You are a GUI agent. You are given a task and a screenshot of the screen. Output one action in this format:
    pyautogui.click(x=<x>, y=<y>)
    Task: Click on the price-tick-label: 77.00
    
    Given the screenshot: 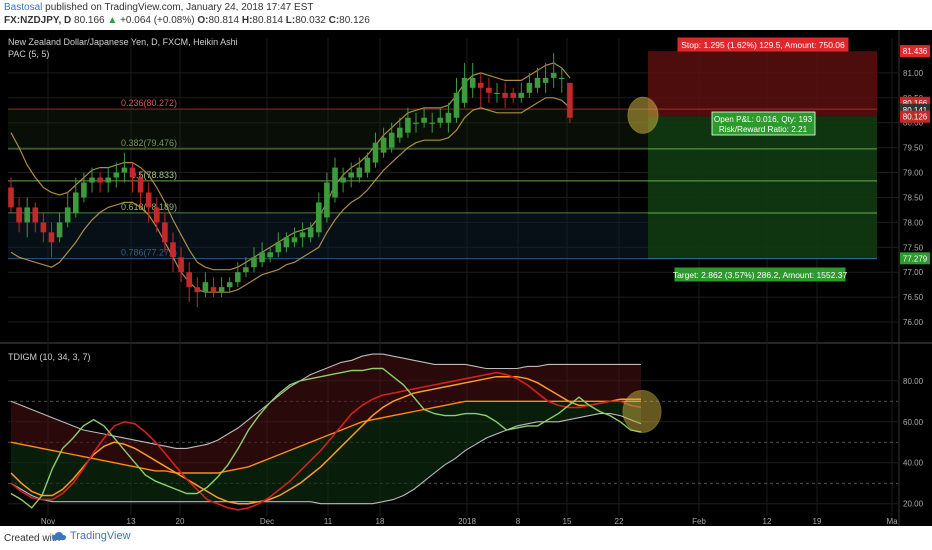 What is the action you would take?
    pyautogui.click(x=913, y=272)
    